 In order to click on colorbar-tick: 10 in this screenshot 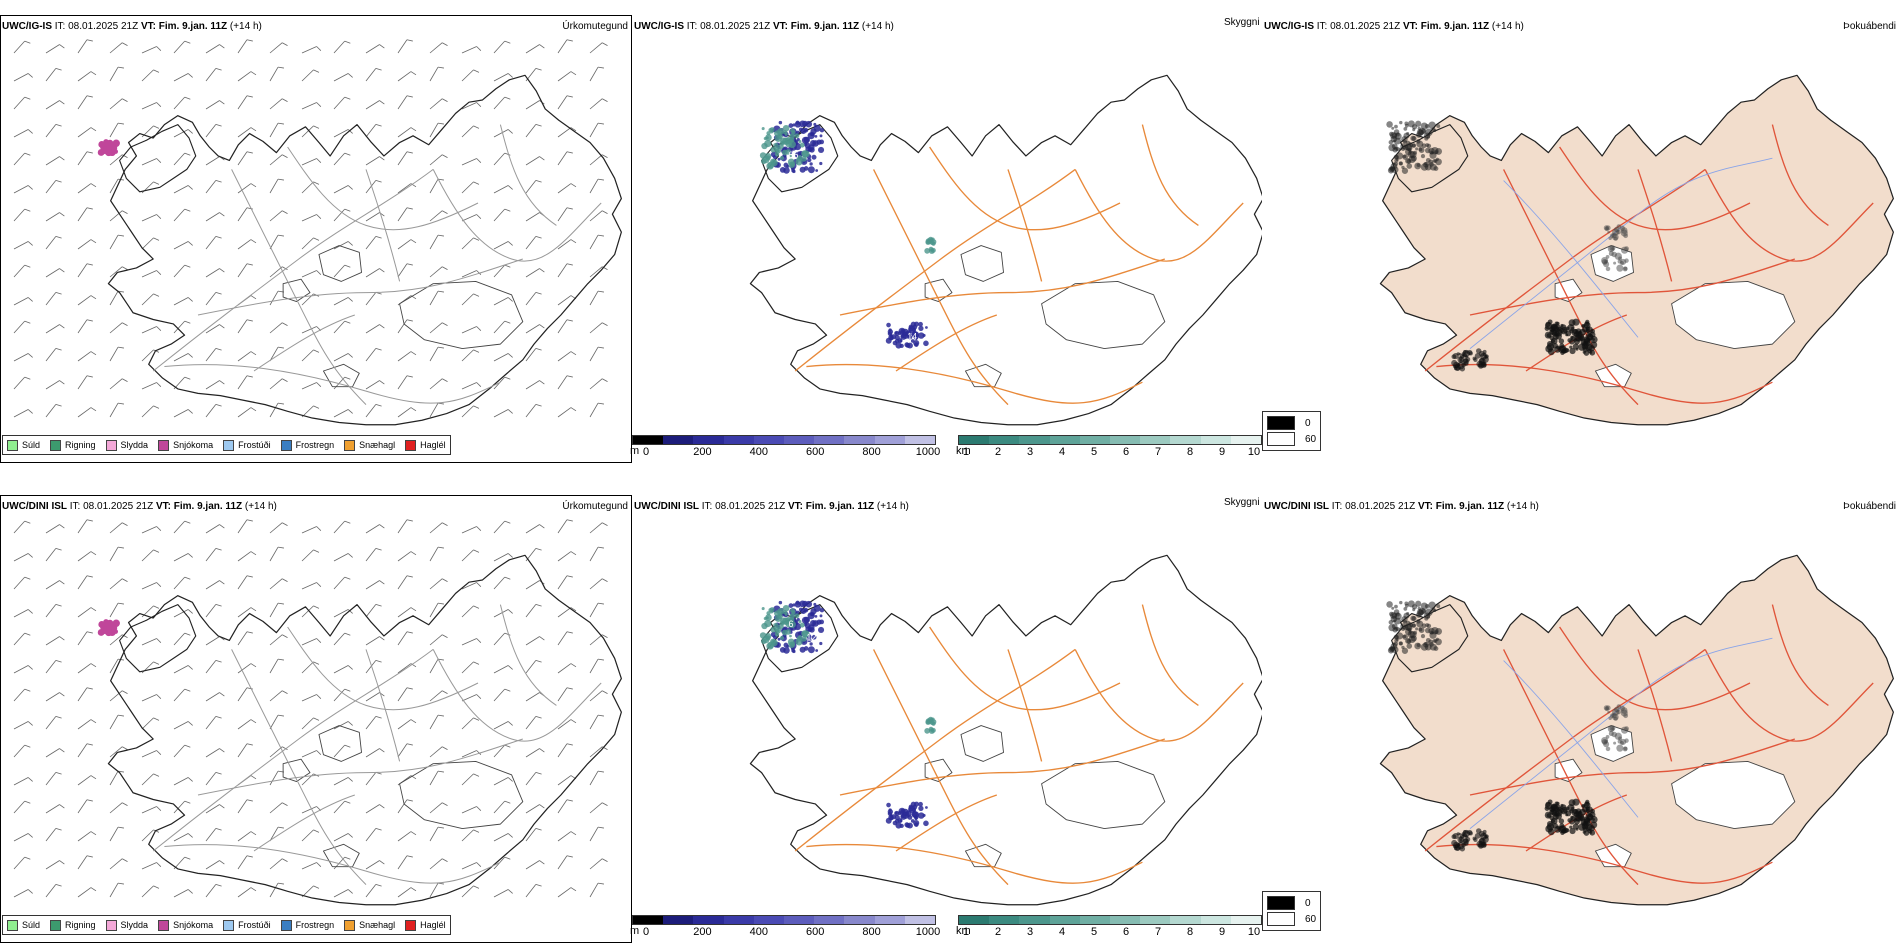, I will do `click(1254, 932)`.